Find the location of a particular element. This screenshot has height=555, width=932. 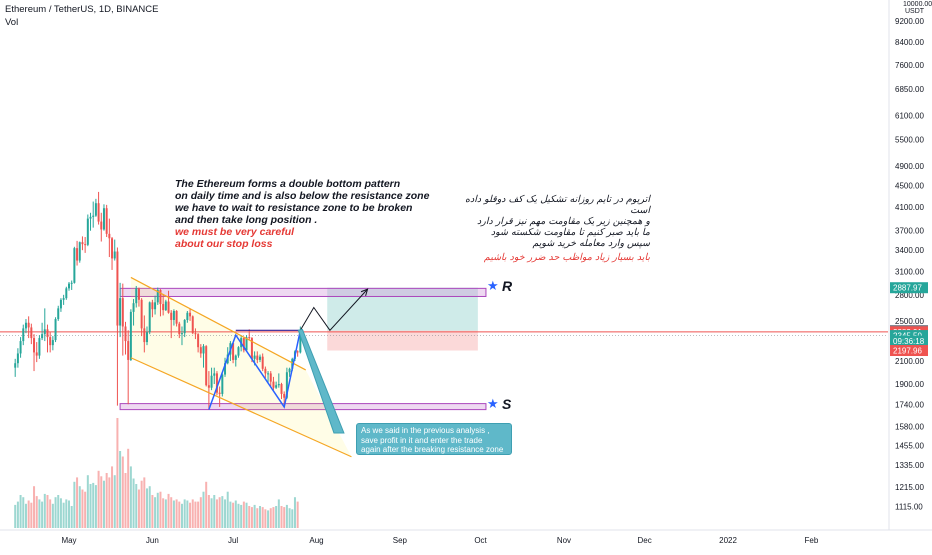

x-tick-label: Feb is located at coordinates (812, 540).